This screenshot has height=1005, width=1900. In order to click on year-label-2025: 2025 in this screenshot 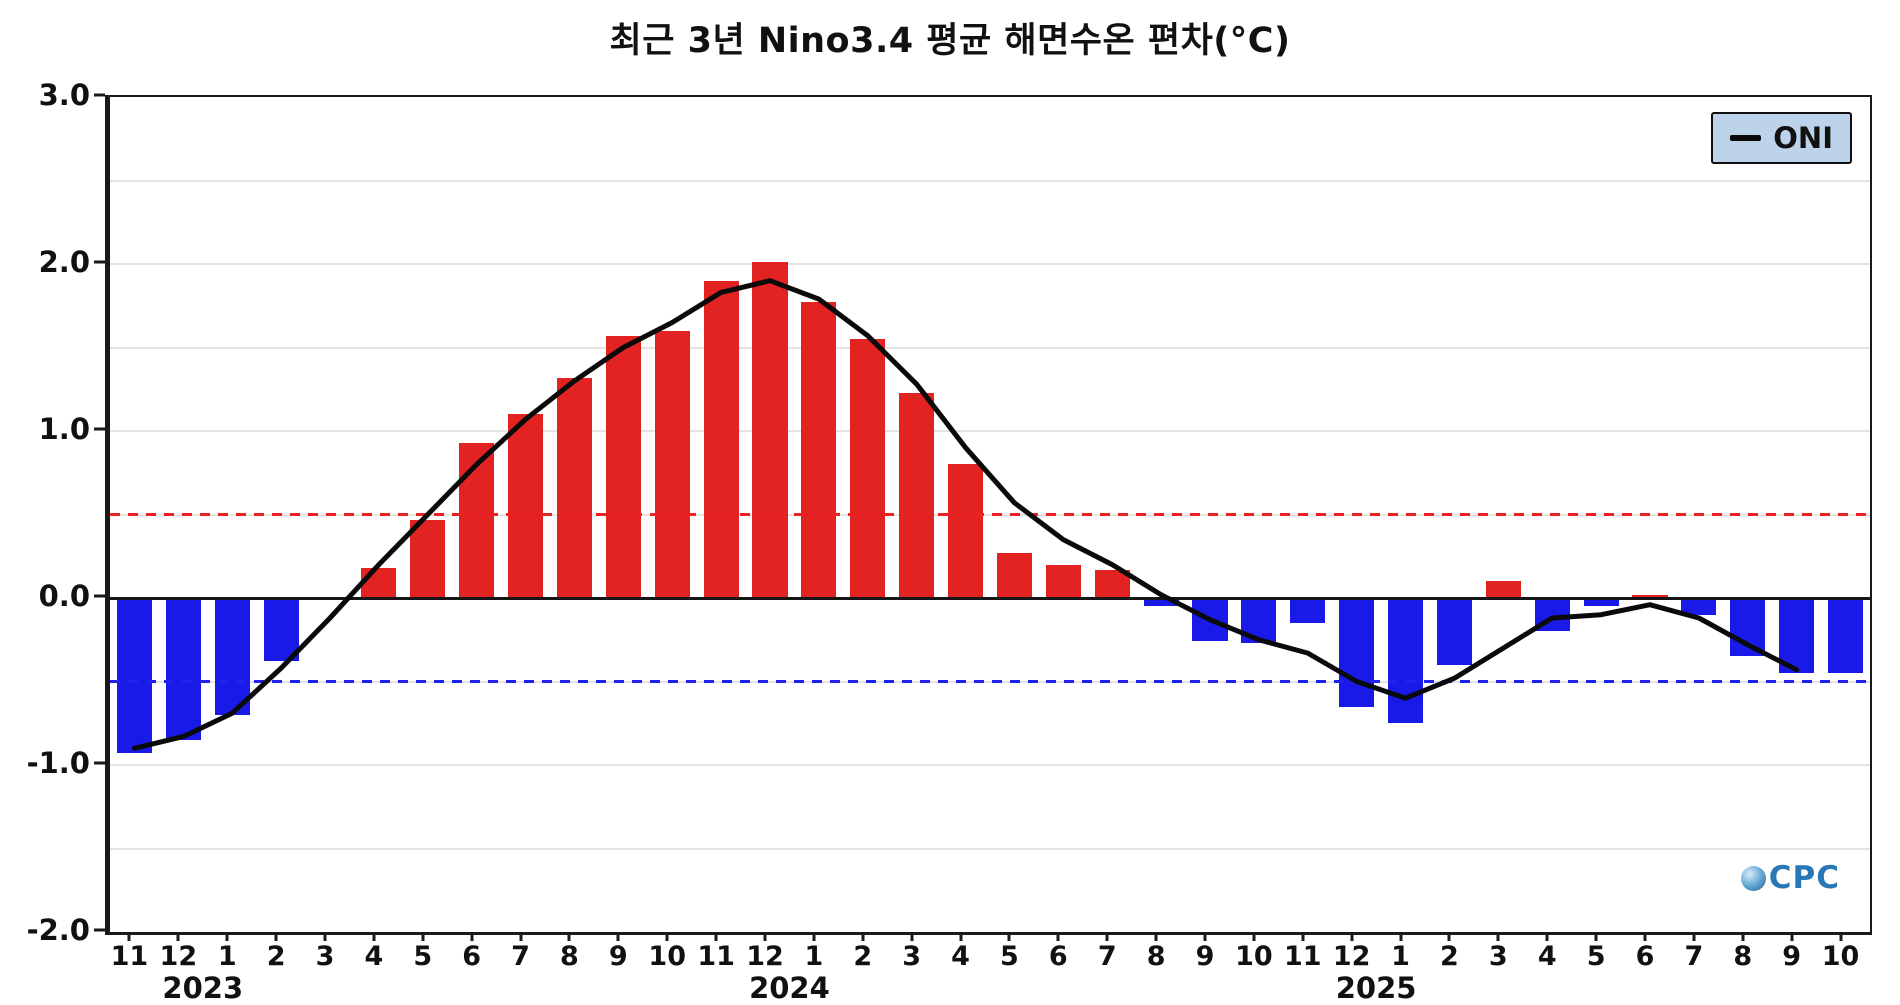, I will do `click(1376, 988)`.